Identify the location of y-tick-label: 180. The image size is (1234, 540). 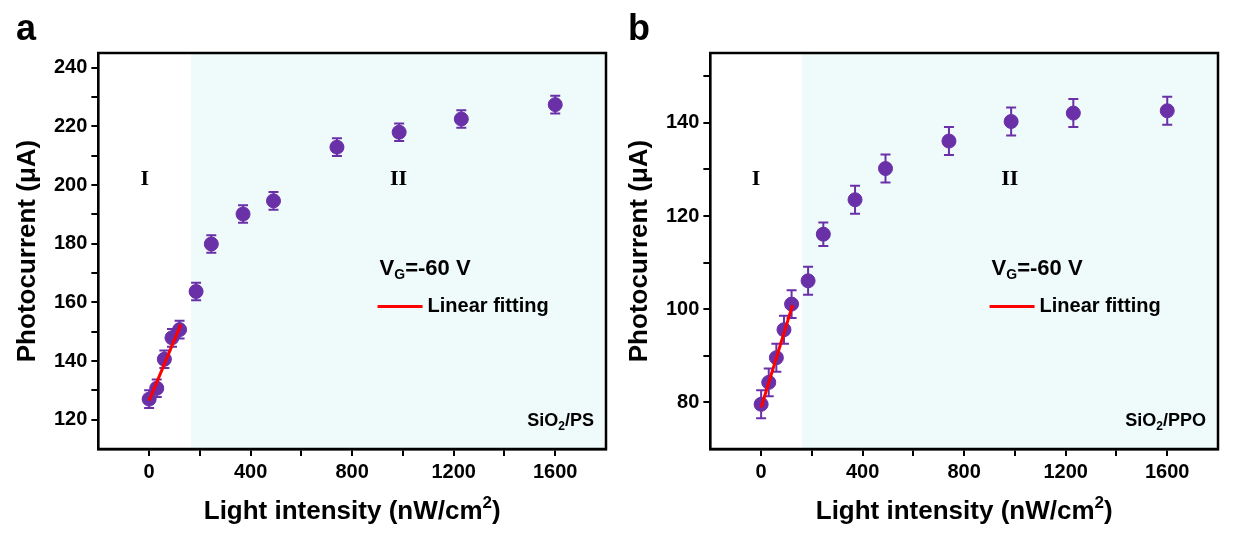
(70, 242).